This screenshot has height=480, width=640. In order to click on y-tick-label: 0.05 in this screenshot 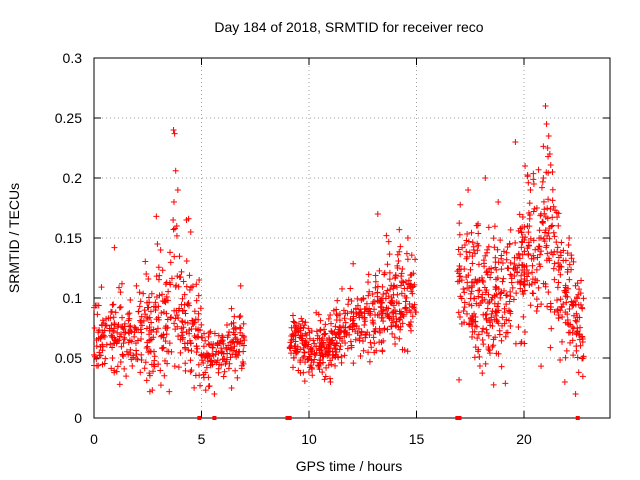, I will do `click(68, 358)`.